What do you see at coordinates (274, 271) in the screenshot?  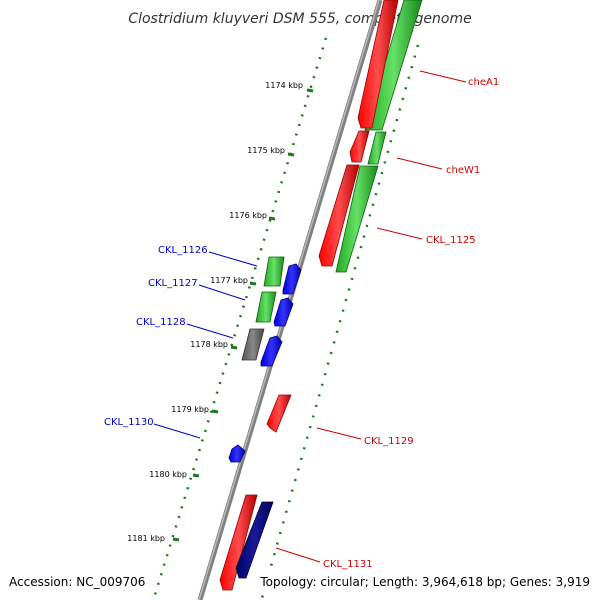 I see `gene-ckl-1126-green` at bounding box center [274, 271].